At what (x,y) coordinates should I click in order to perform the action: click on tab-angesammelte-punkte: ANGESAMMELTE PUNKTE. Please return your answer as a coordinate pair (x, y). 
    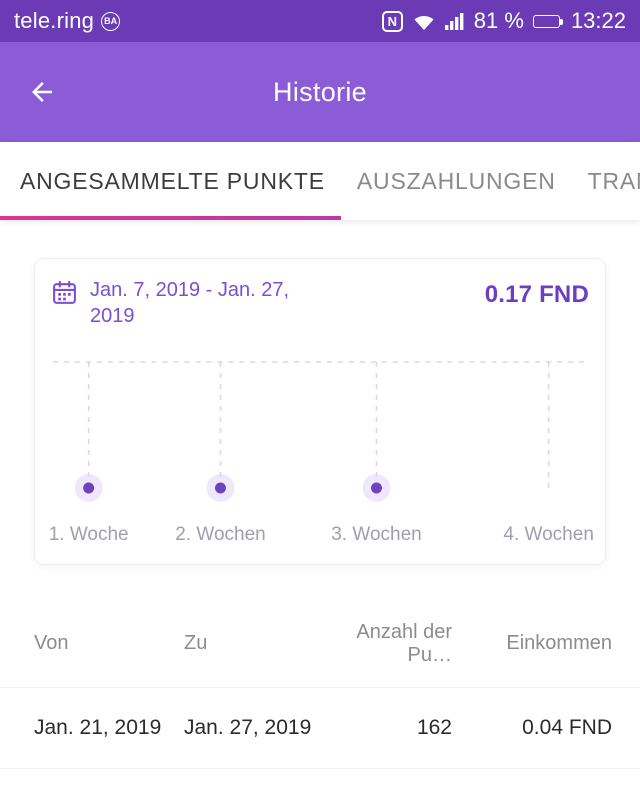
    Looking at the image, I should click on (170, 181).